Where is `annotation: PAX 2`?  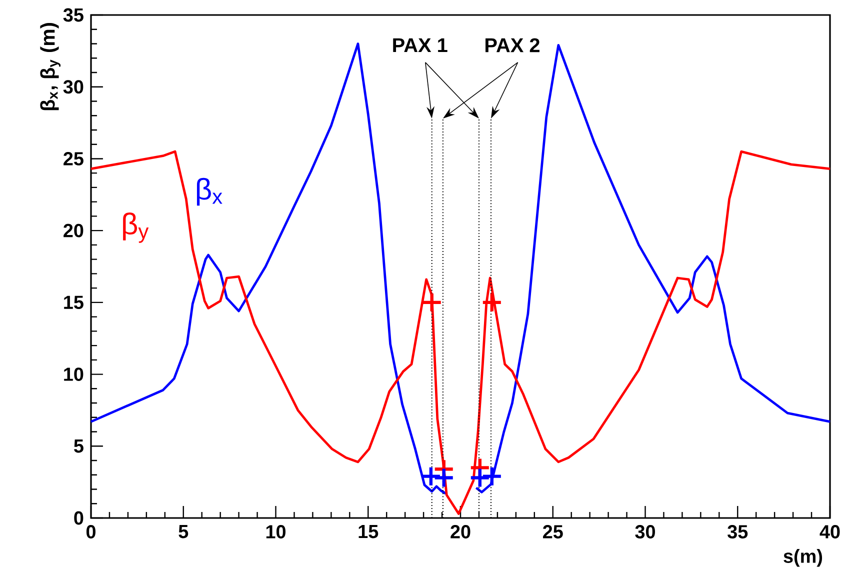 annotation: PAX 2 is located at coordinates (513, 45).